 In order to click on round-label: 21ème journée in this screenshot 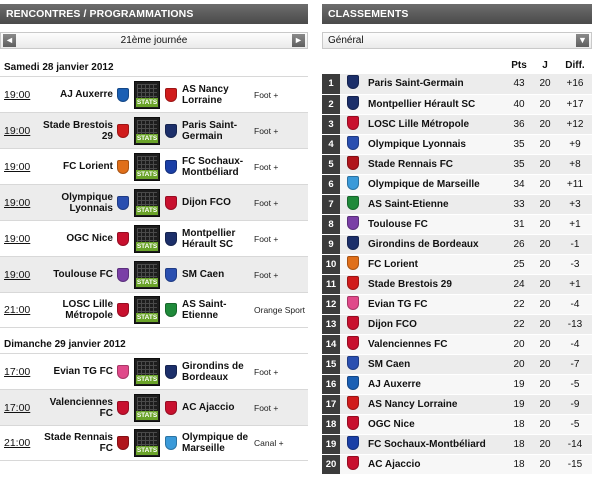, I will do `click(154, 40)`.